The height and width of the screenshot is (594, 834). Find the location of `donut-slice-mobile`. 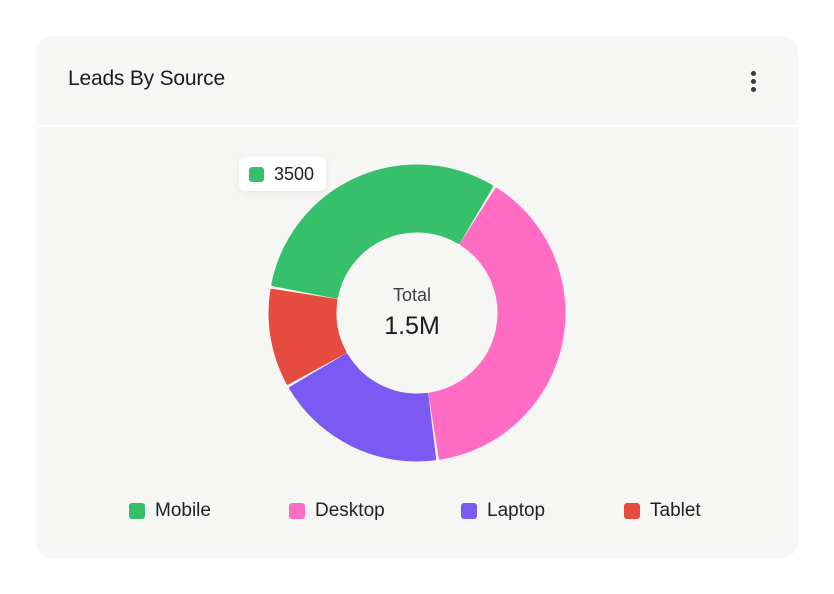

donut-slice-mobile is located at coordinates (382, 231).